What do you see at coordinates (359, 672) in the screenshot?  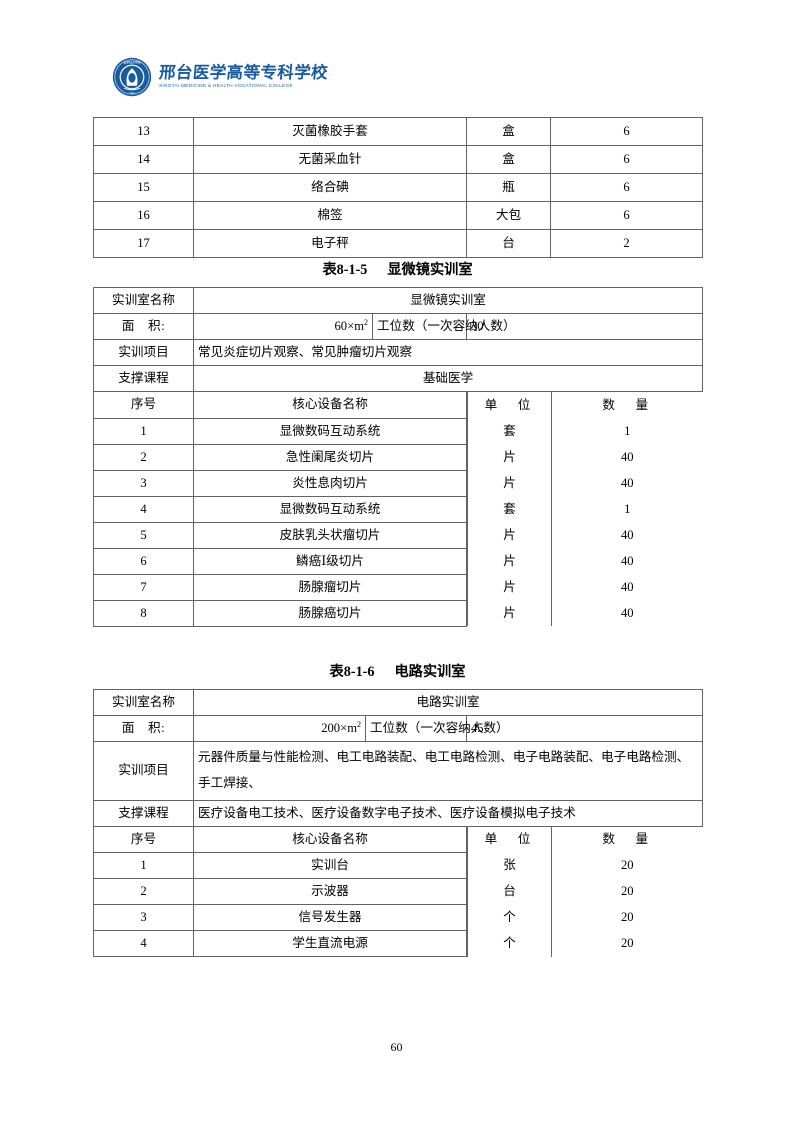 I see `caption-number: 8-1-6` at bounding box center [359, 672].